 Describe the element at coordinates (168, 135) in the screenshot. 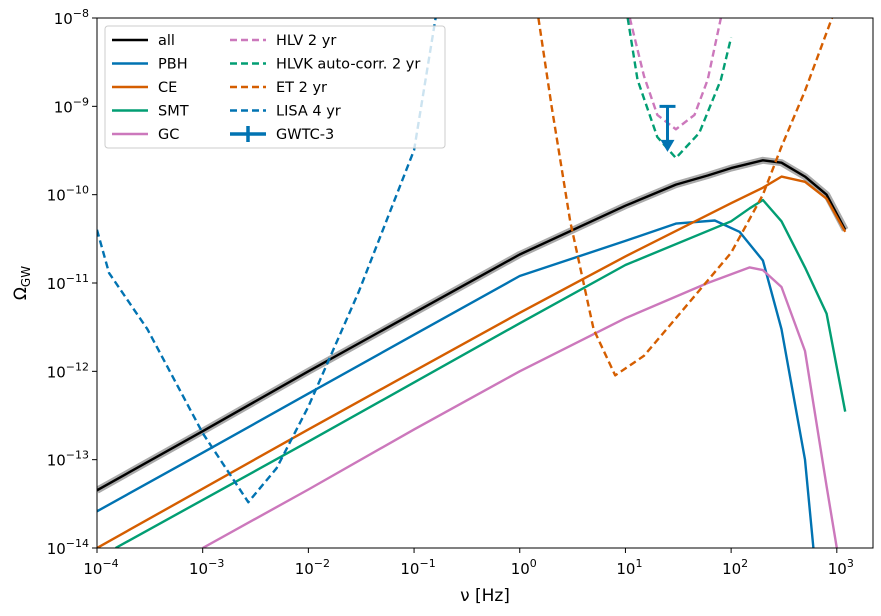

I see `legend-label: GC` at that location.